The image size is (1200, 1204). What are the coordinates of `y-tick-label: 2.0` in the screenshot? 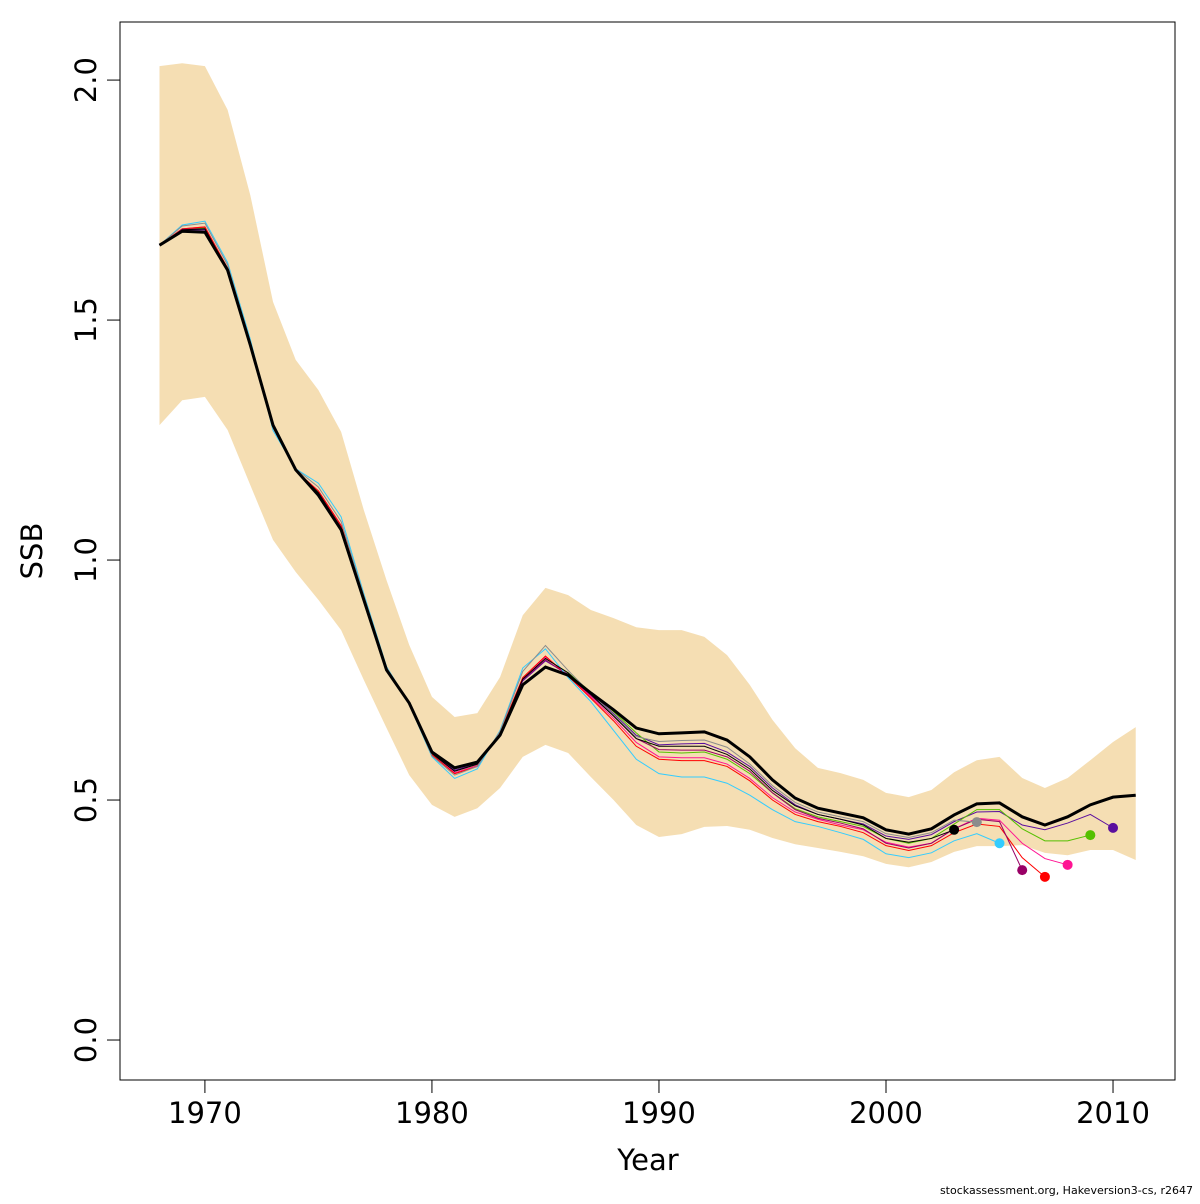 It's located at (86, 80).